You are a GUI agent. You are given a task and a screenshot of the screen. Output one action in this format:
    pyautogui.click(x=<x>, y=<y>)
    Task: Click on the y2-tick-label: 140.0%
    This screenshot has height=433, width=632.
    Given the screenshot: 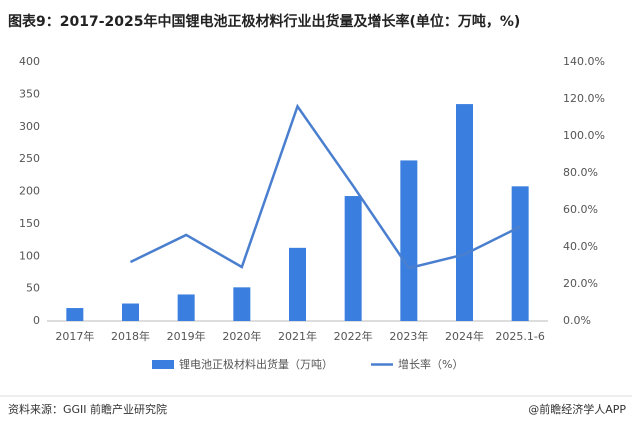 What is the action you would take?
    pyautogui.click(x=584, y=61)
    